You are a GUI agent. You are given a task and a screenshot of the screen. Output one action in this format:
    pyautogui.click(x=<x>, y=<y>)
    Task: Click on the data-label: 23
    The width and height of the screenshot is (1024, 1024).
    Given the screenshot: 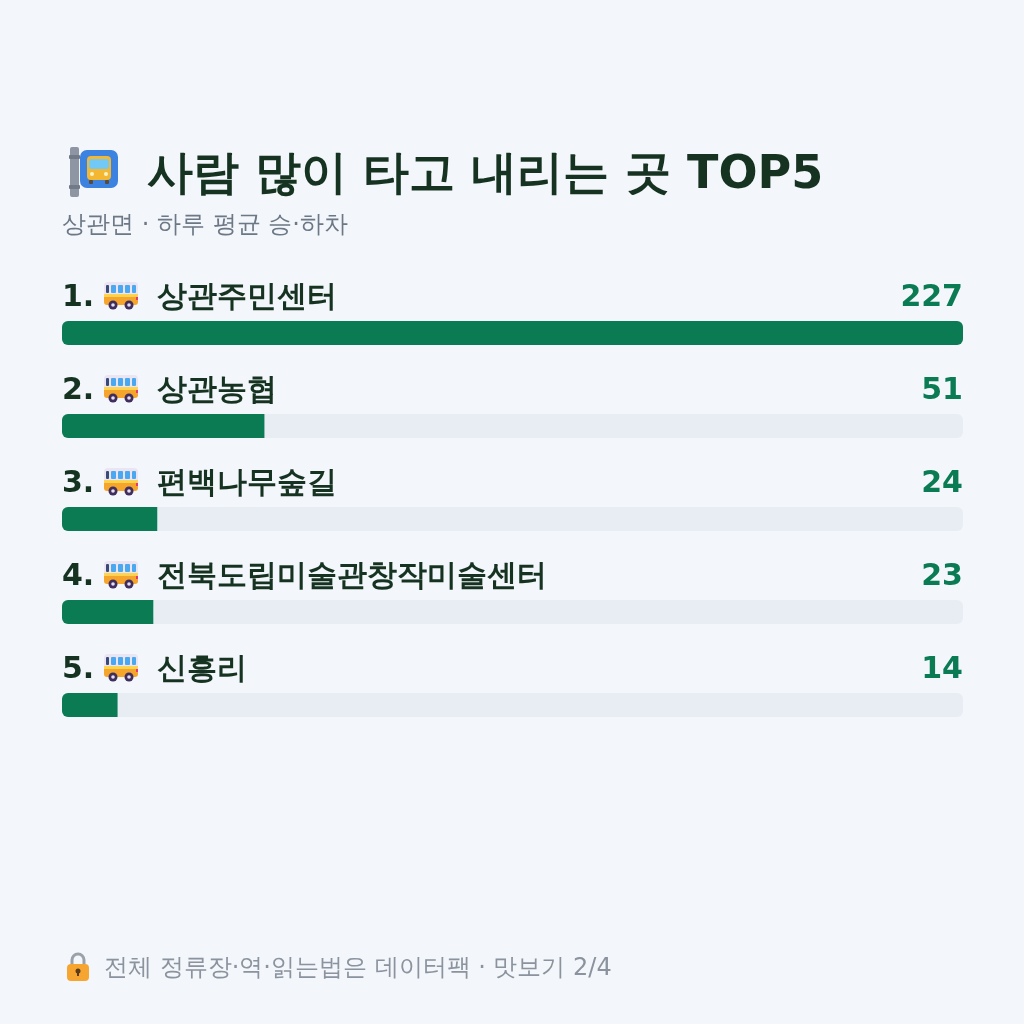 What is the action you would take?
    pyautogui.click(x=942, y=574)
    